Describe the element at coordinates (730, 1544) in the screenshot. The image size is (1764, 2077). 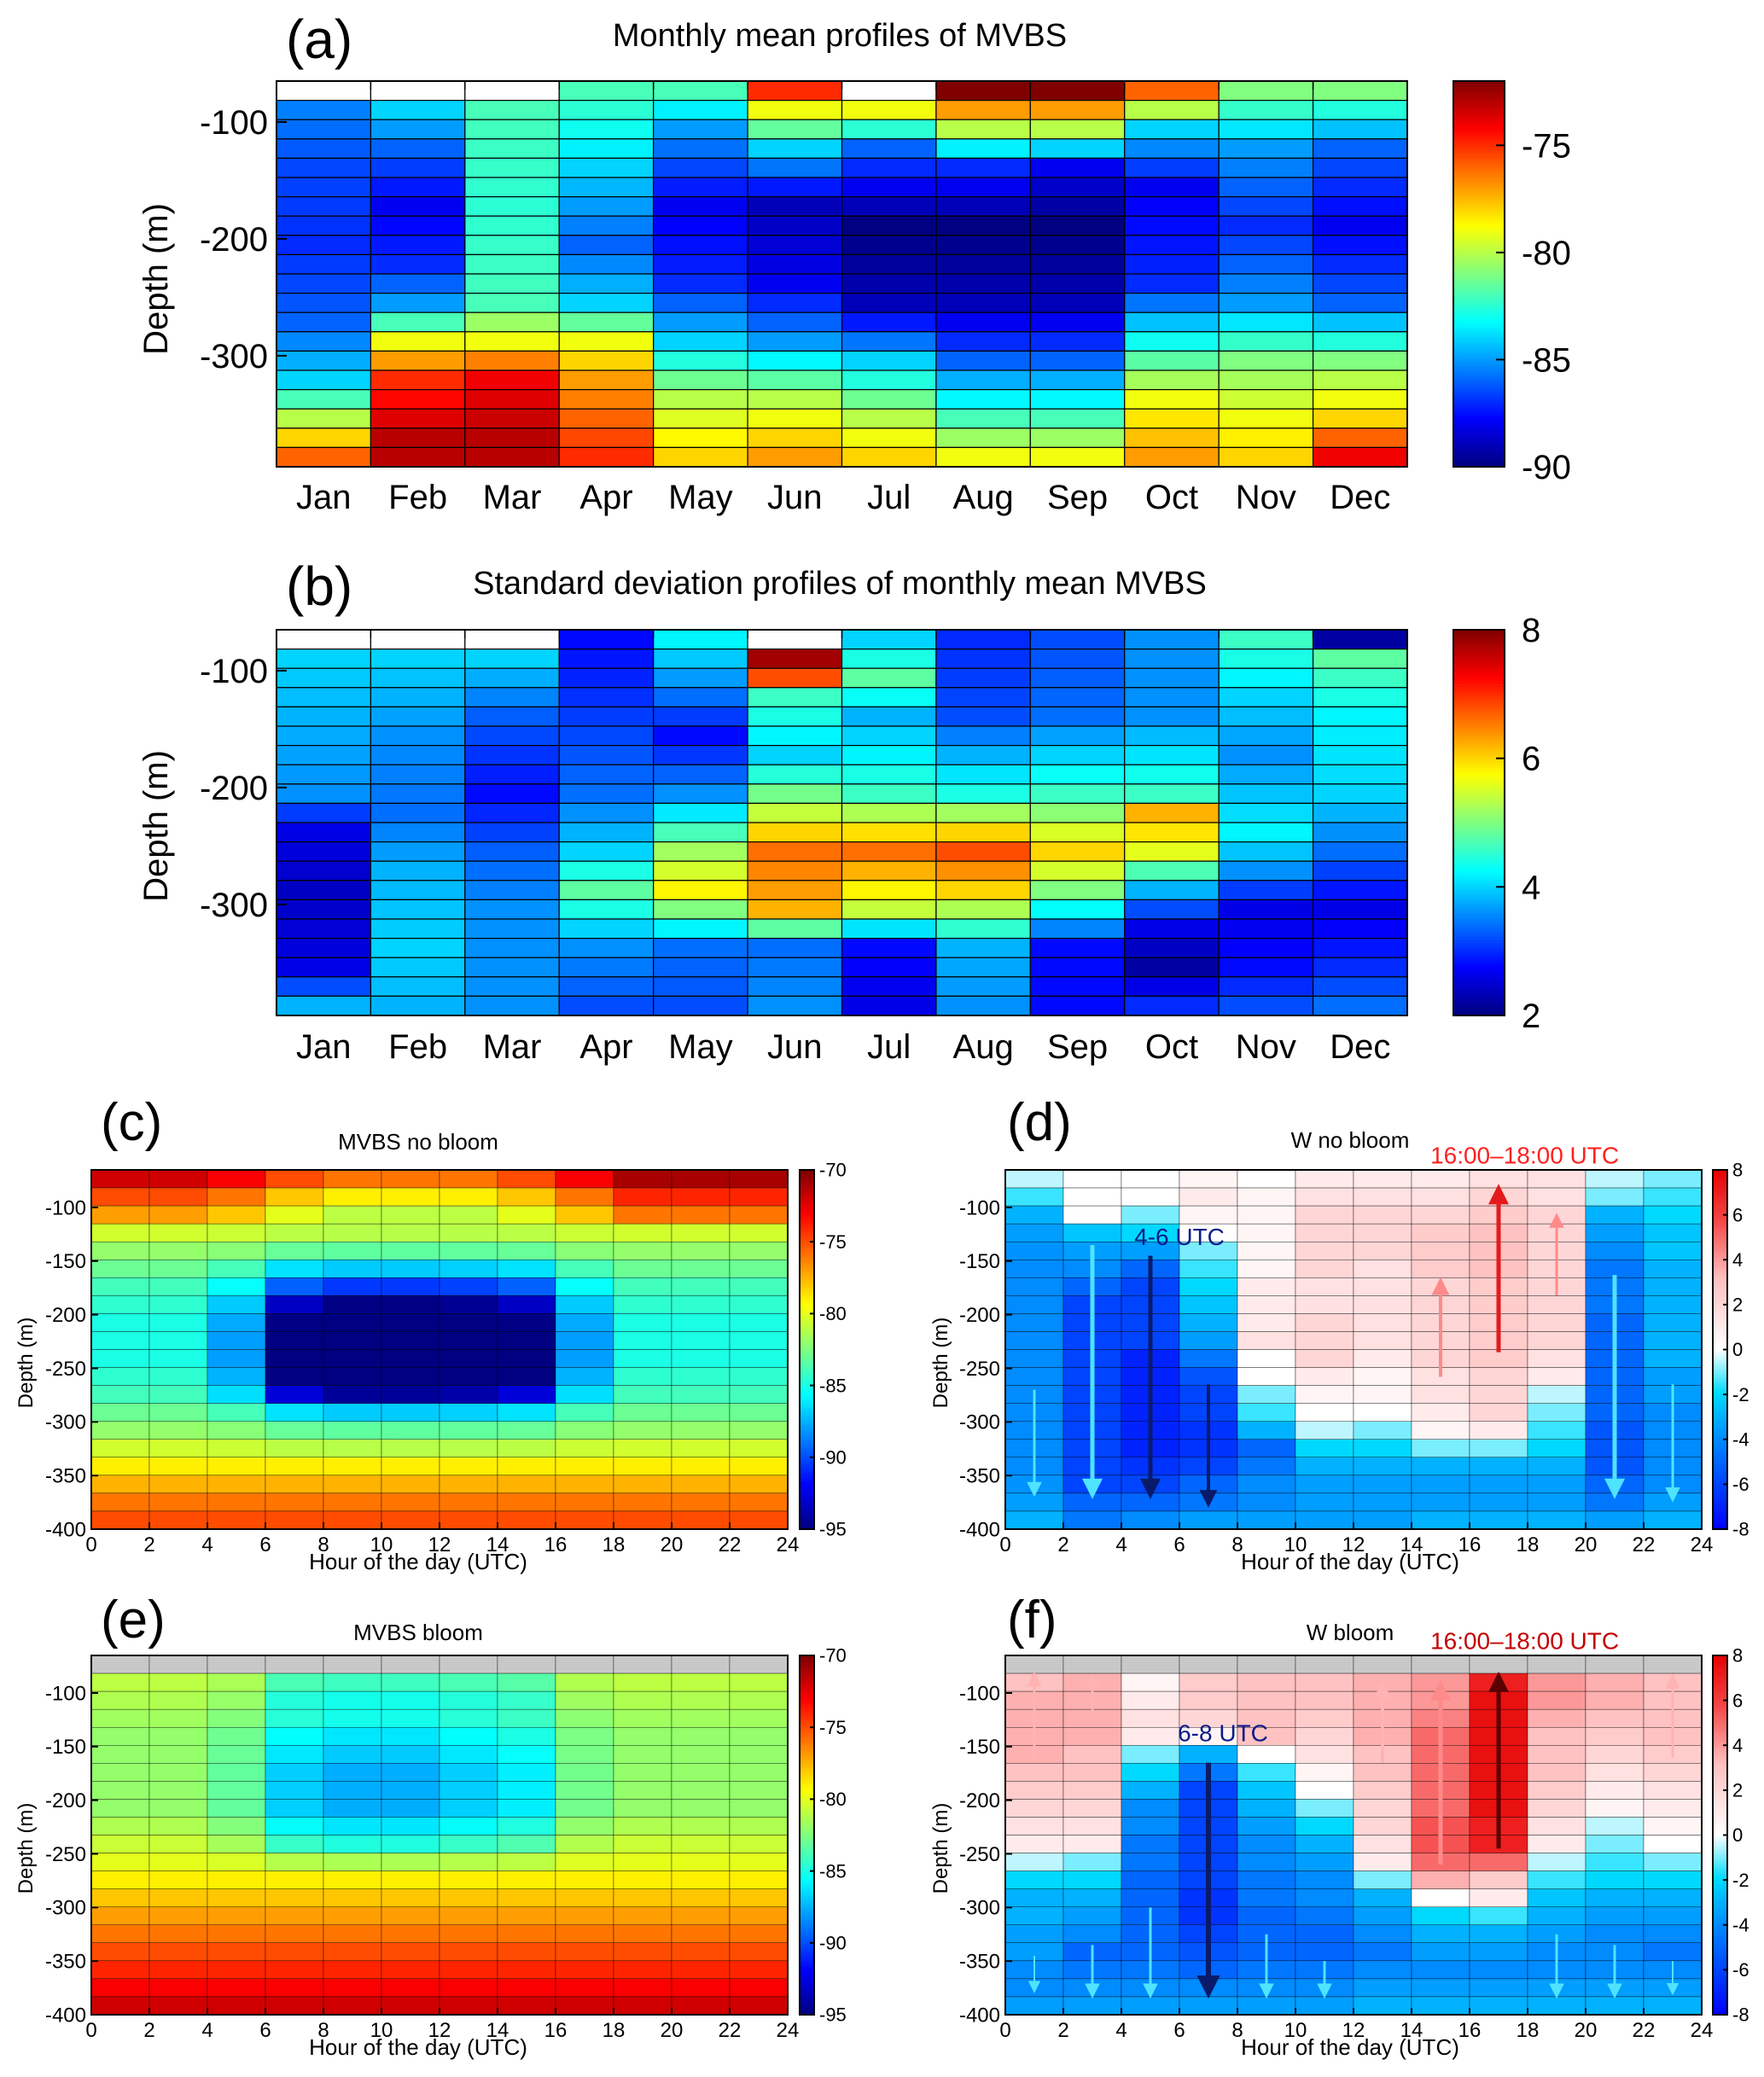
I see `x-tick-label: 22` at that location.